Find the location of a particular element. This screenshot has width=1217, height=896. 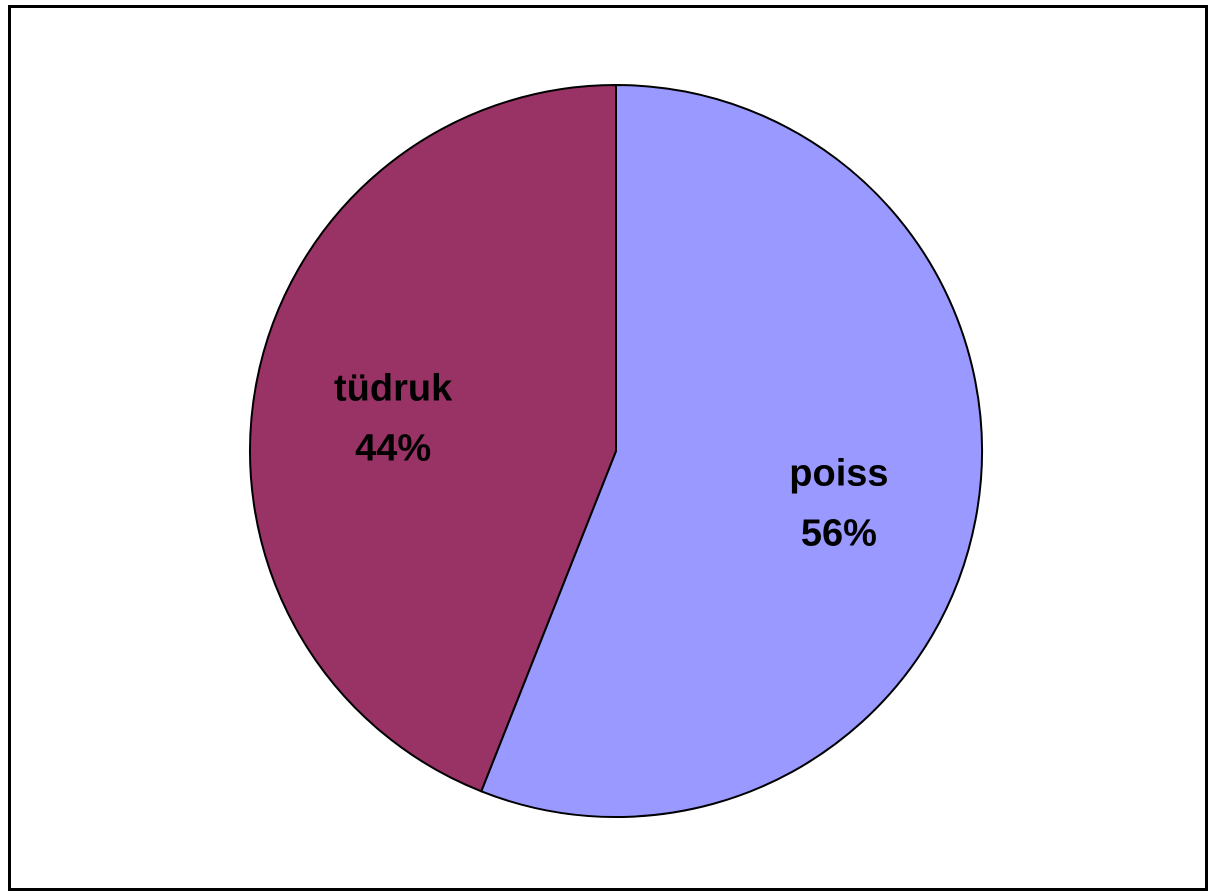

slice-name-label: poiss is located at coordinates (838, 474).